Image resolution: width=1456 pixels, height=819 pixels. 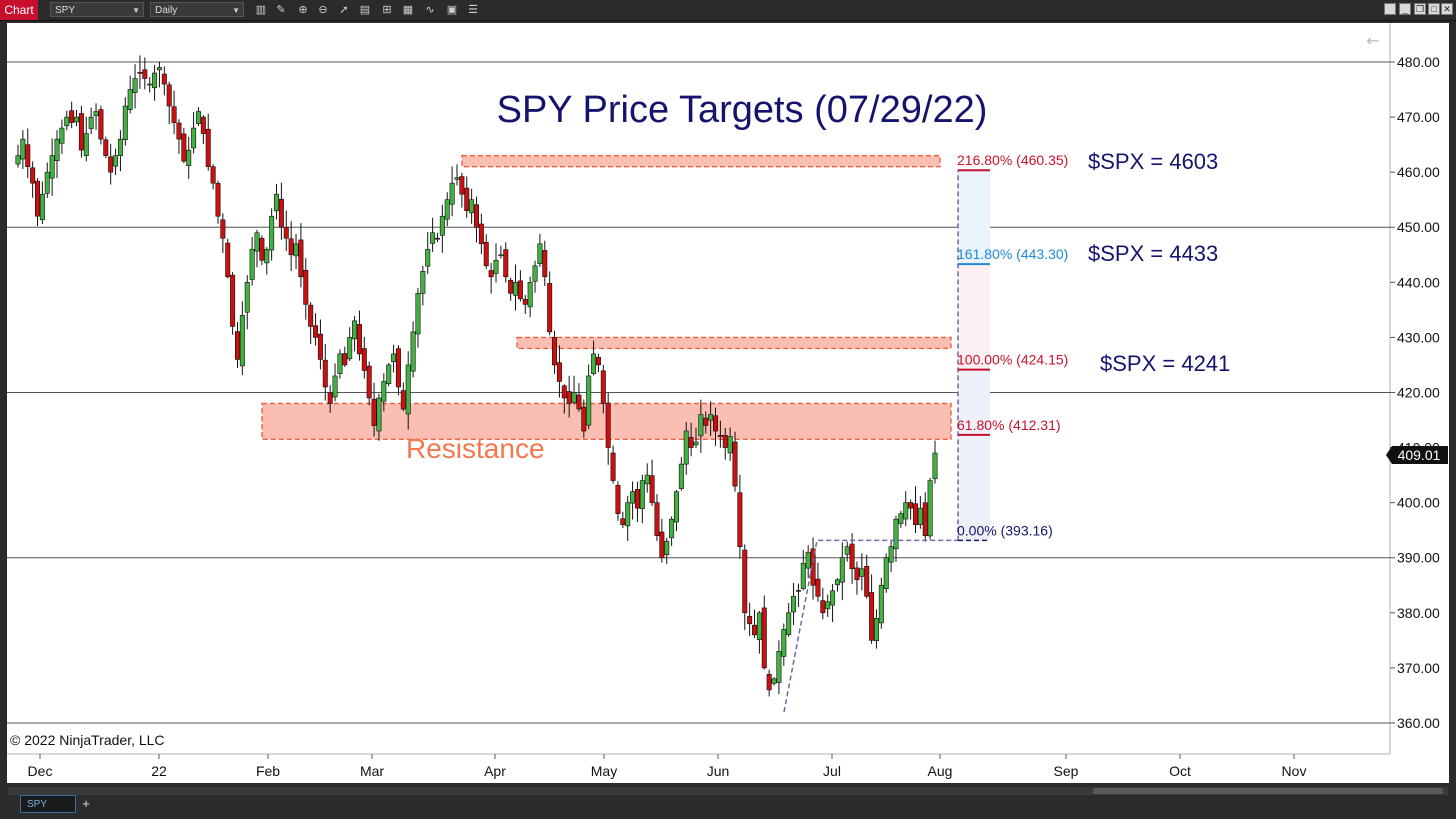 I want to click on drawing-tool-icon: ✎, so click(x=281, y=10).